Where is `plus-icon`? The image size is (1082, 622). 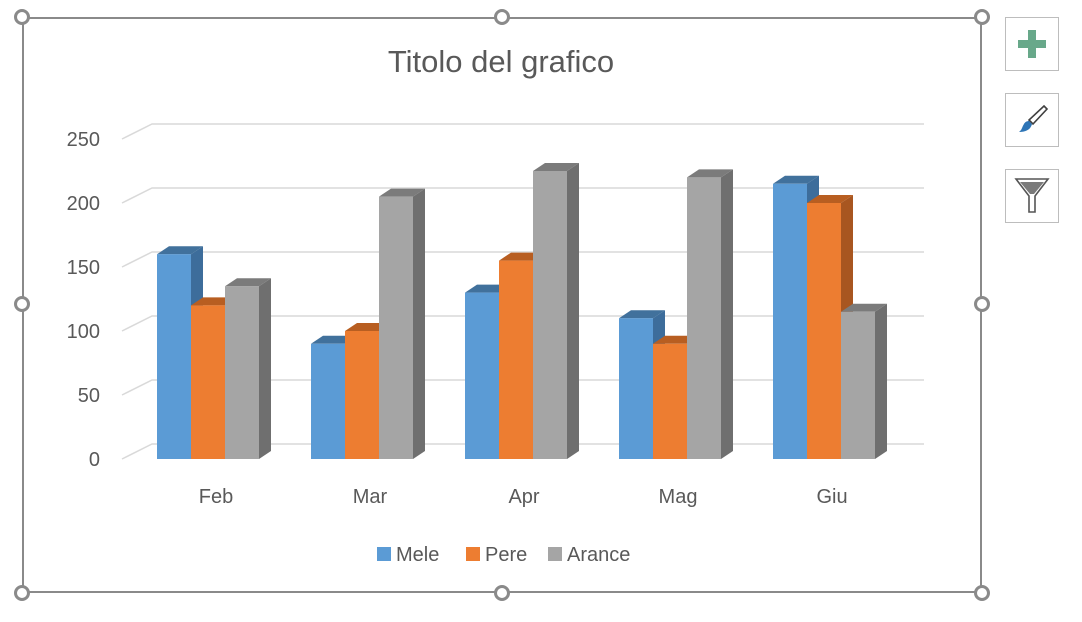 plus-icon is located at coordinates (1032, 44).